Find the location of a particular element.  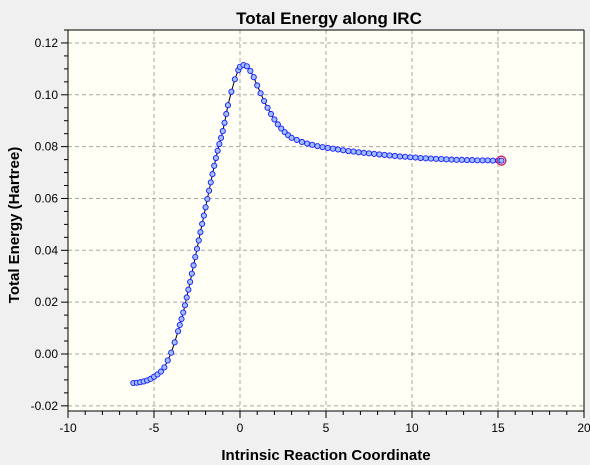

y-tick-label: 0.12 is located at coordinates (47, 43).